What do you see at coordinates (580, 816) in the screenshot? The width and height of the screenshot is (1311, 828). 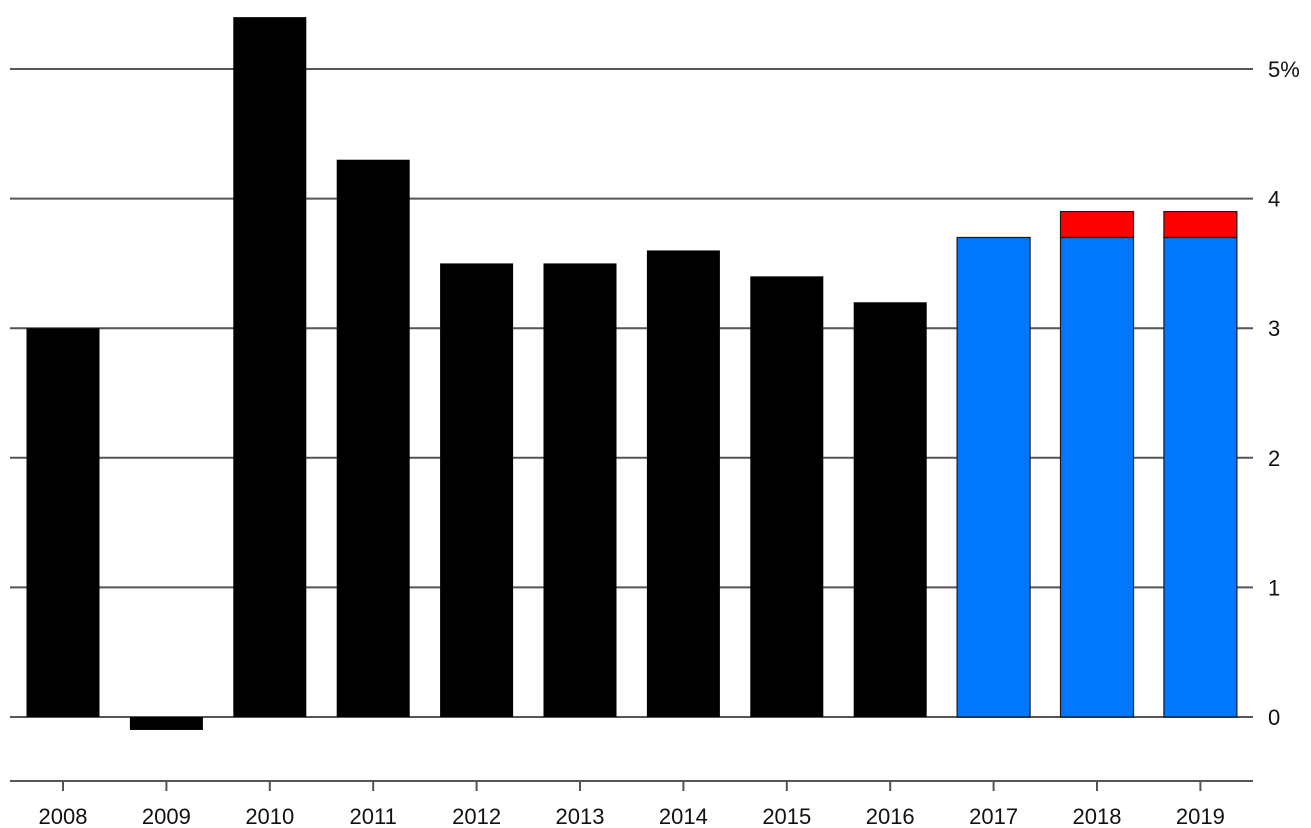 I see `x-tick-label-2013: 2013` at bounding box center [580, 816].